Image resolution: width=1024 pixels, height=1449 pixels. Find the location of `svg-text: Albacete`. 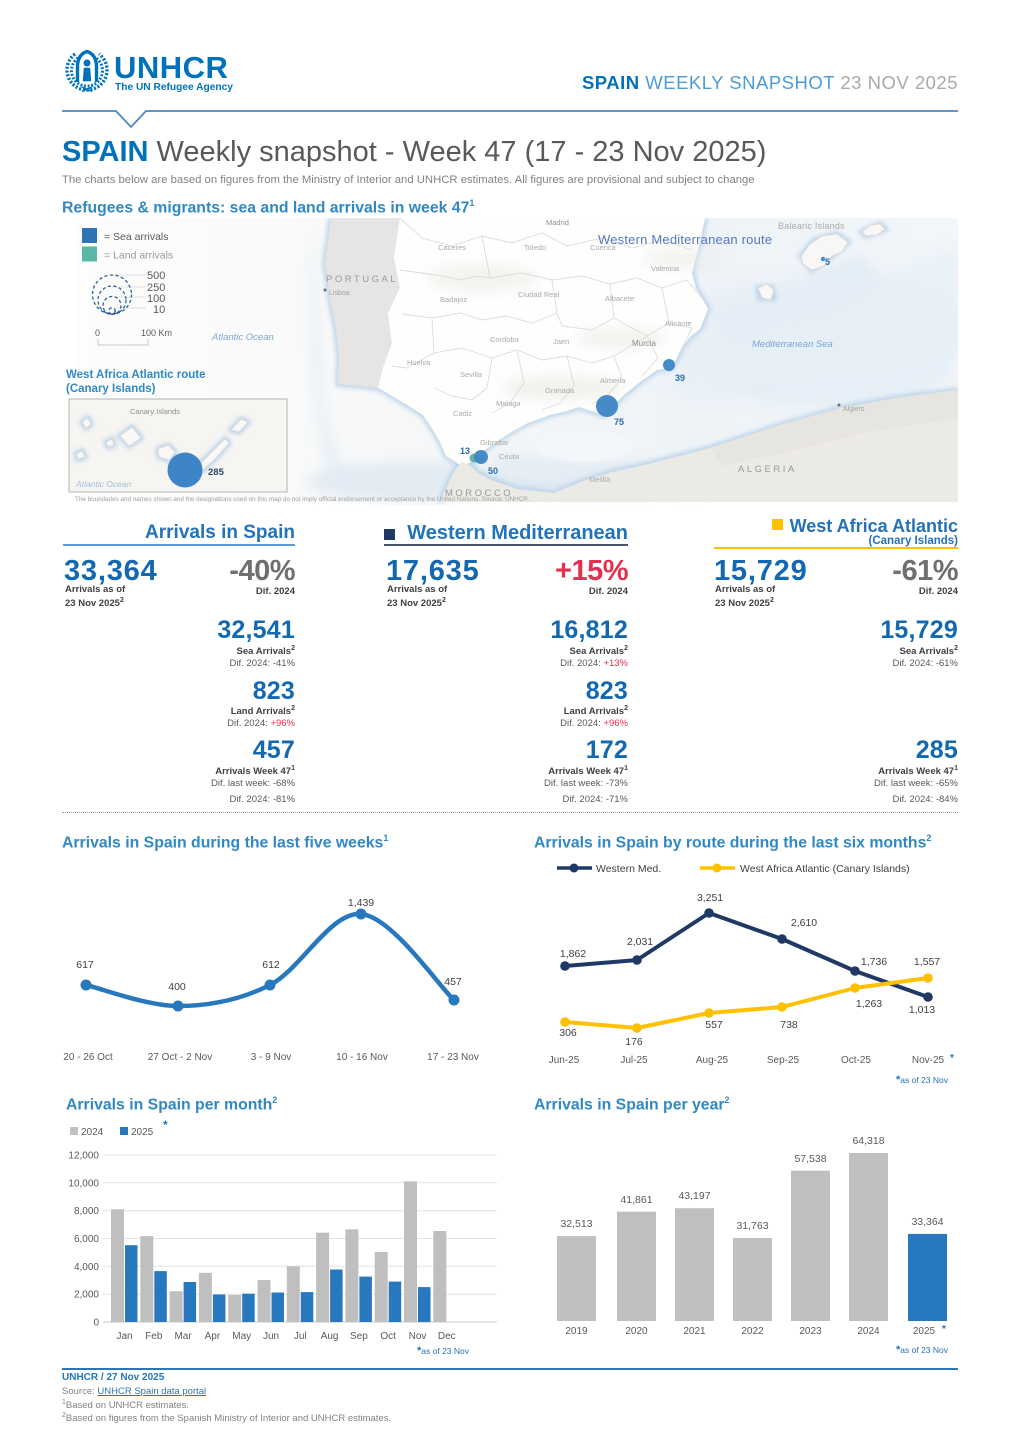

svg-text: Albacete is located at coordinates (619, 298).